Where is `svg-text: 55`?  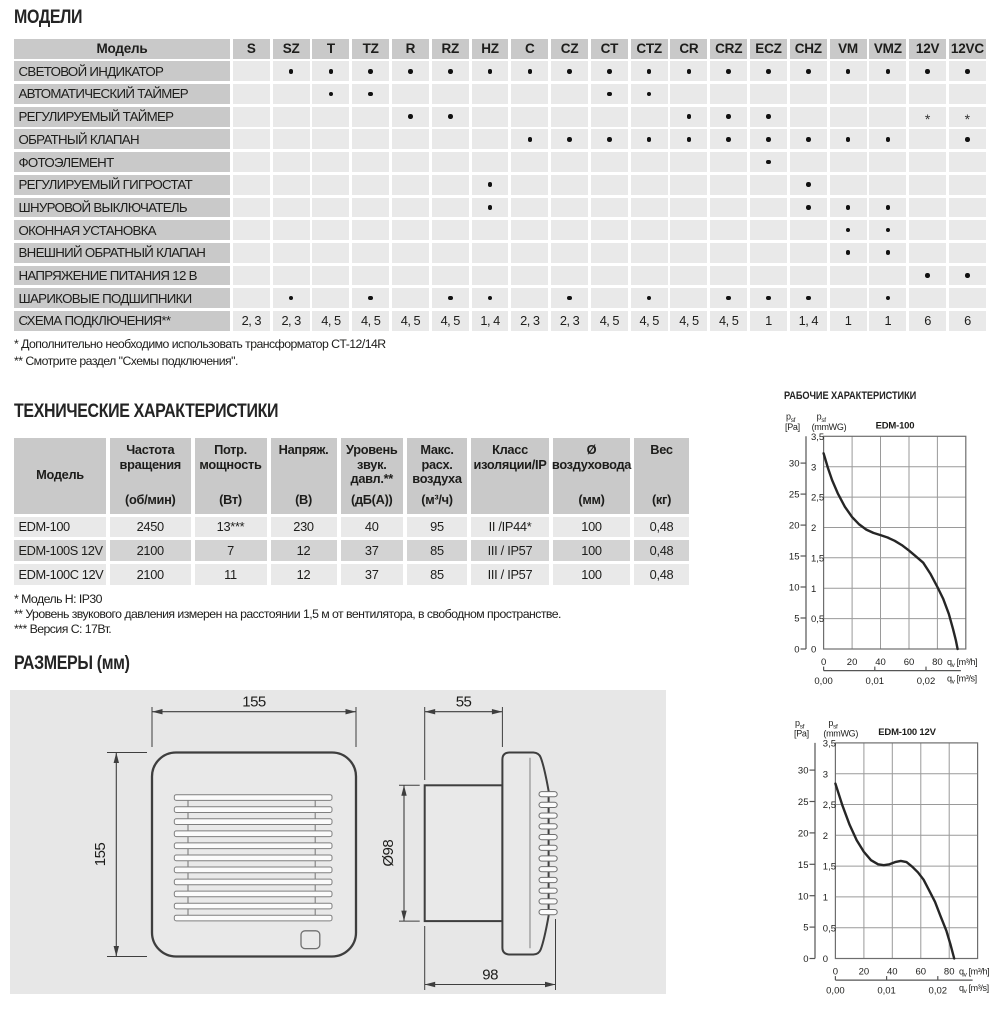 svg-text: 55 is located at coordinates (464, 702).